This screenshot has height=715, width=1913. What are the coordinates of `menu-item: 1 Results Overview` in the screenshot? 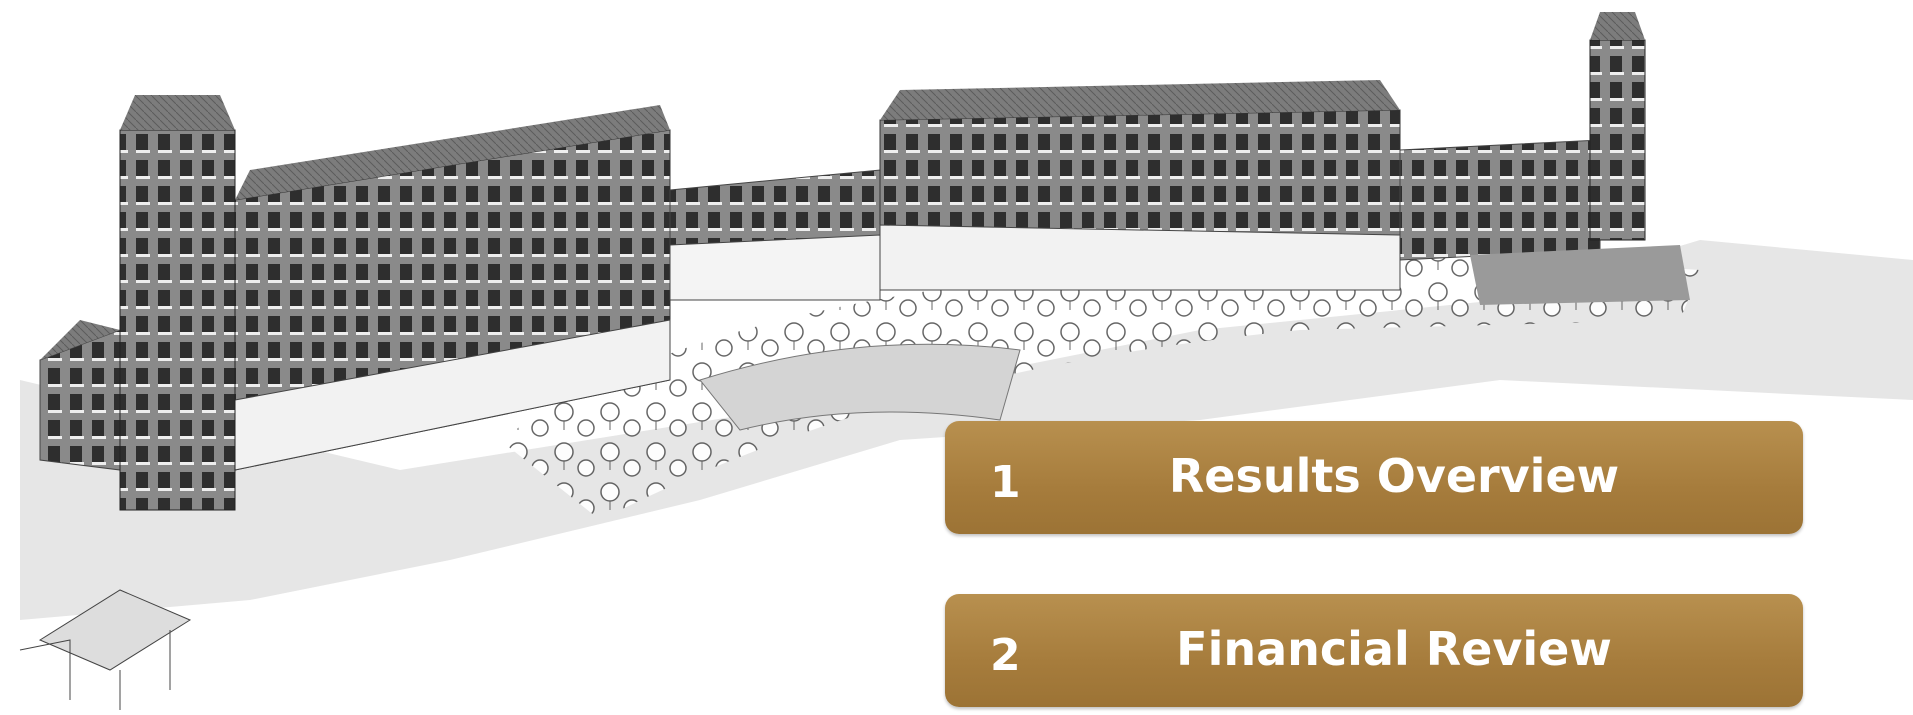 It's located at (1374, 477).